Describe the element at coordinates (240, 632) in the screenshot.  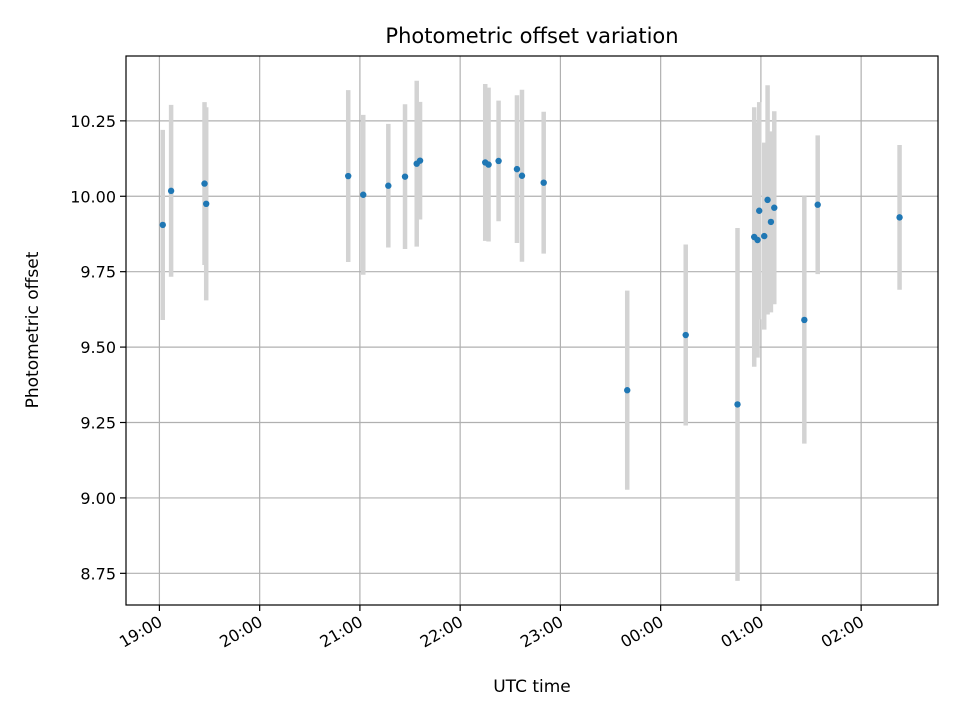
I see `x-tick-label: 20:00` at that location.